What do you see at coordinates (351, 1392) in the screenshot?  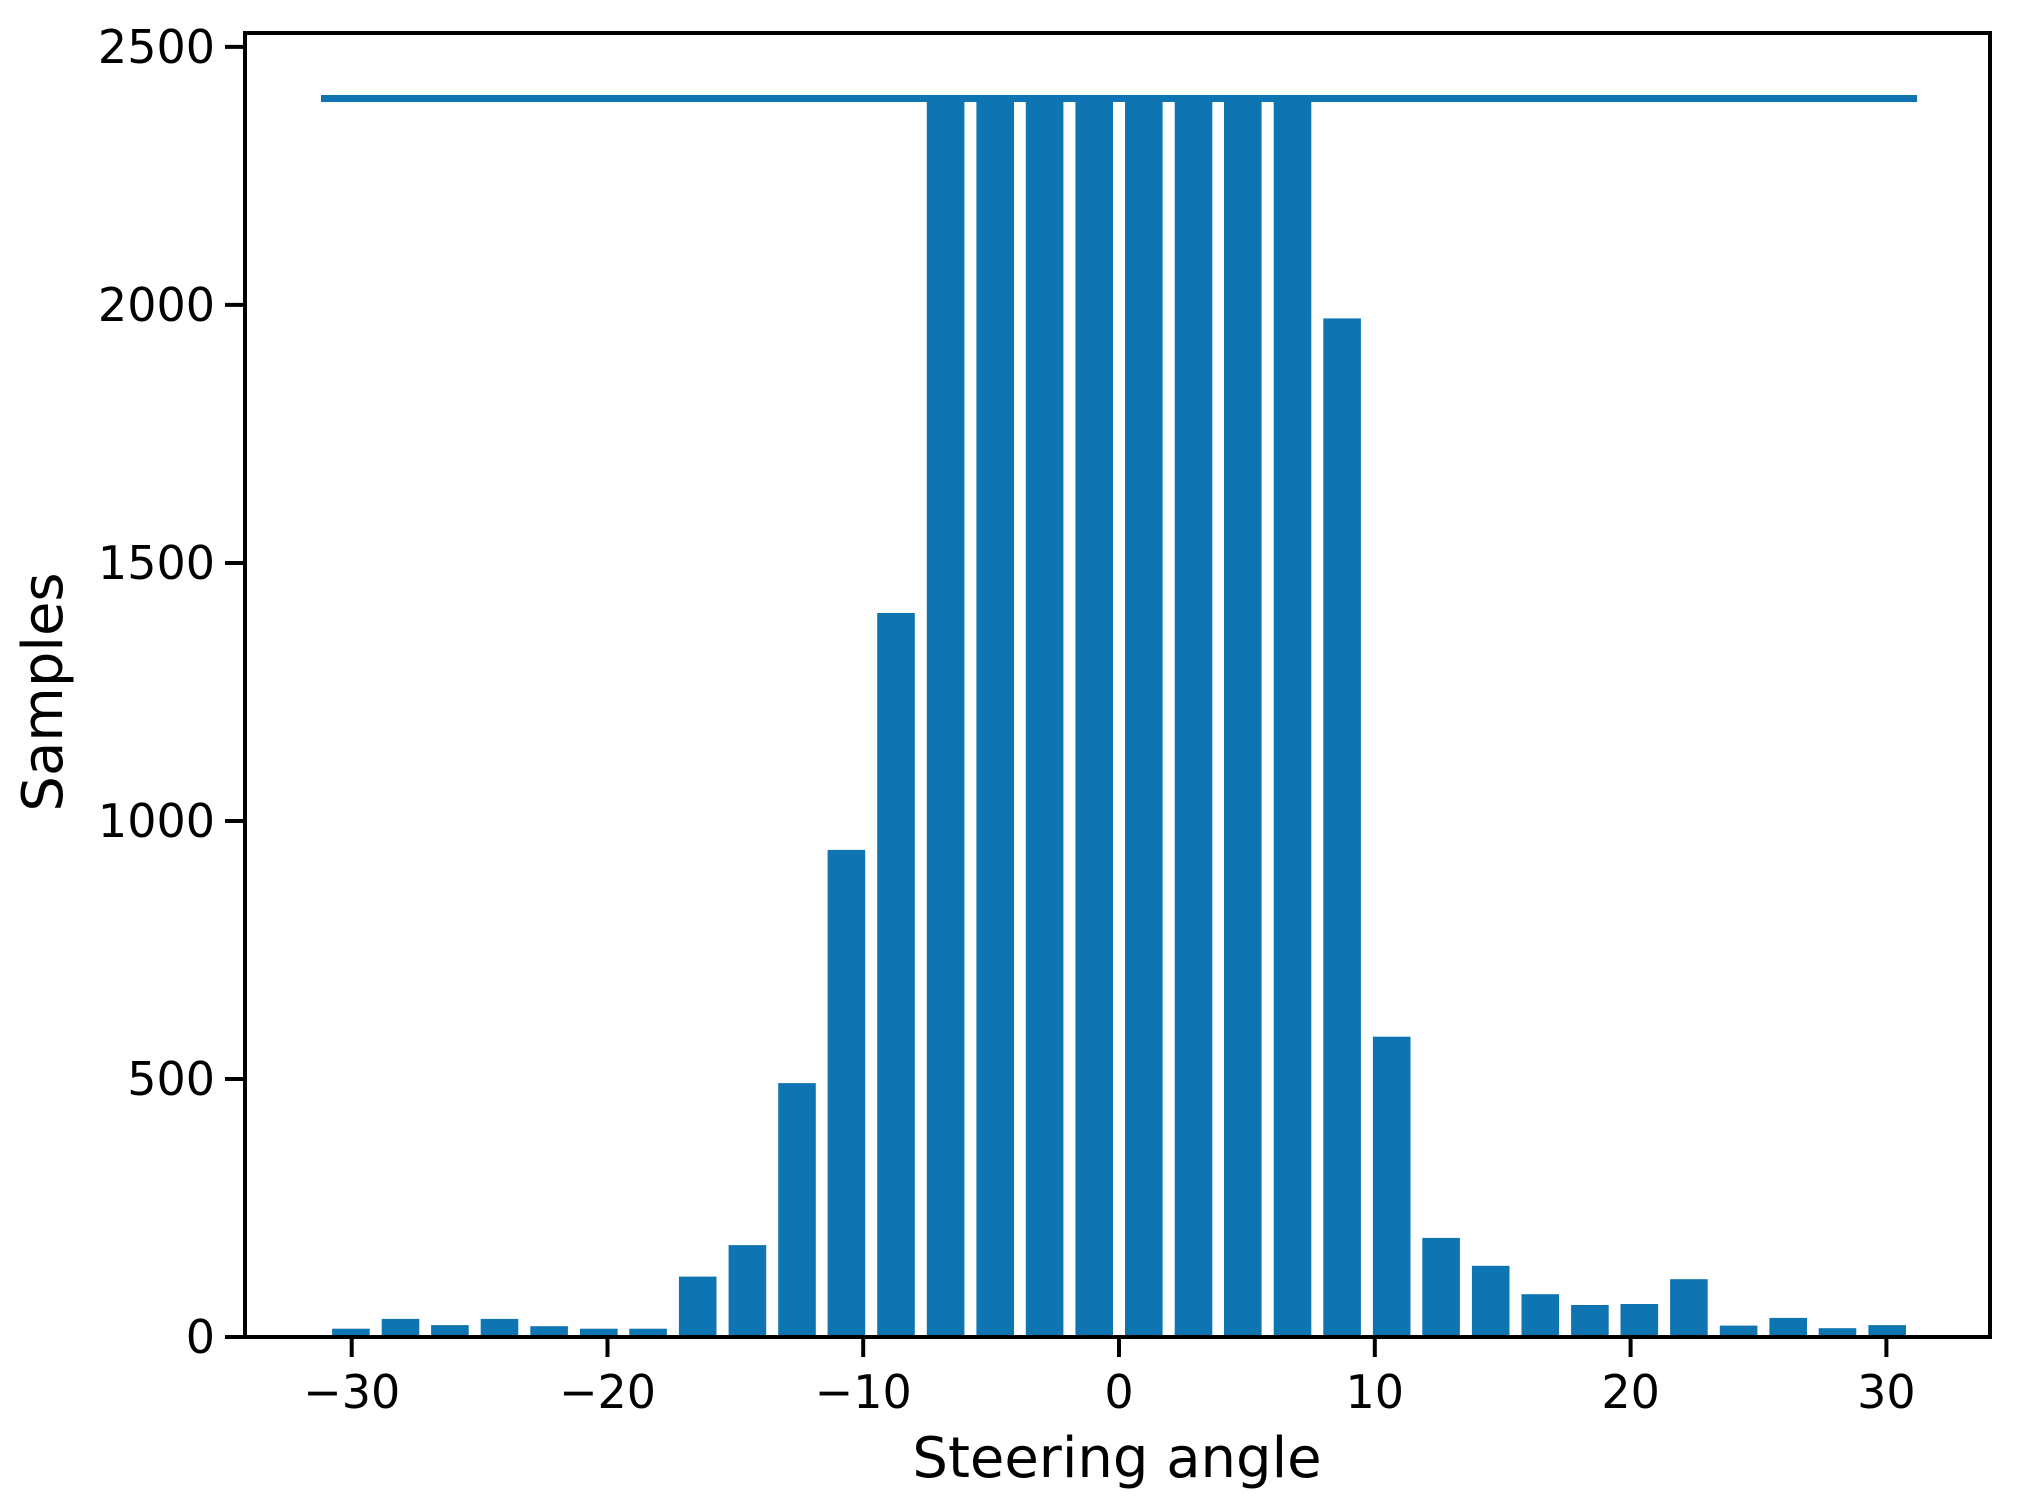 I see `x-tick-label: −30` at bounding box center [351, 1392].